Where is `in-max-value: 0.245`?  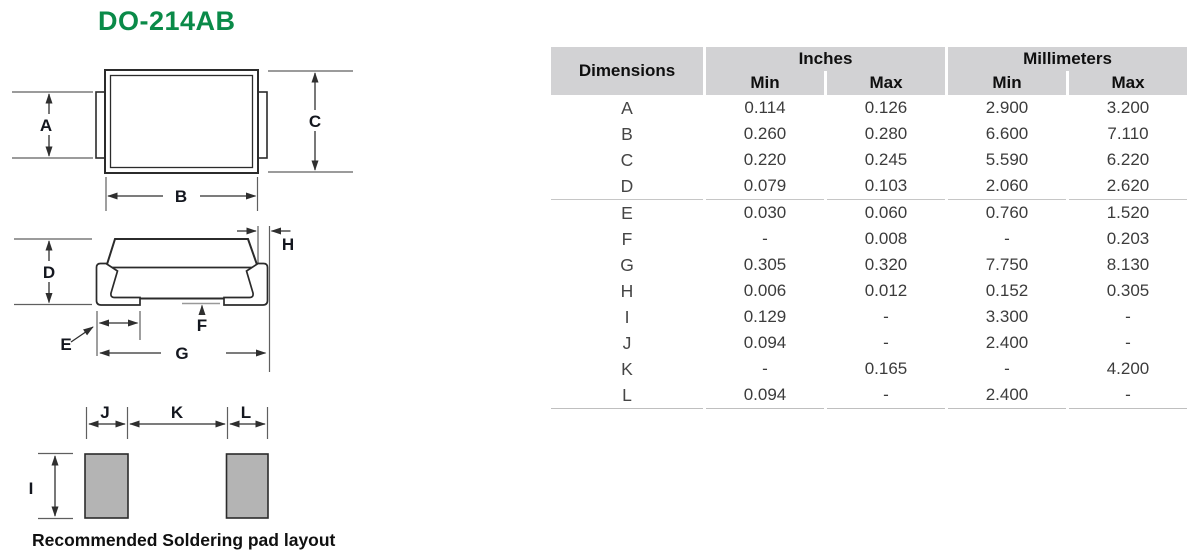 in-max-value: 0.245 is located at coordinates (886, 159).